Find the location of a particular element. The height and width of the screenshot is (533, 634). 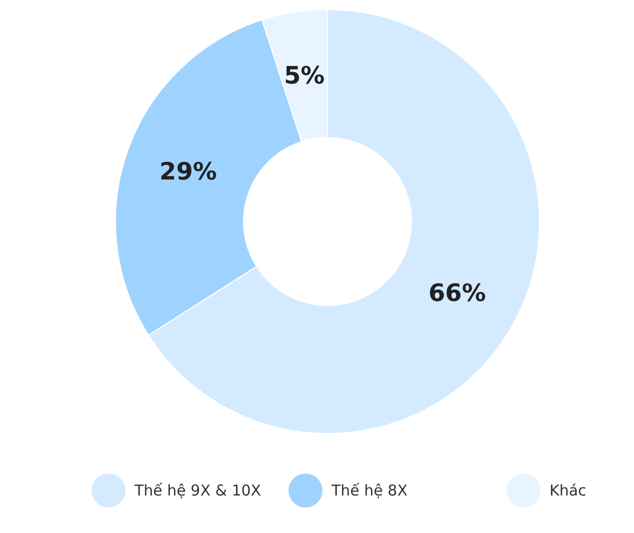

legend-label: Khác is located at coordinates (568, 491).